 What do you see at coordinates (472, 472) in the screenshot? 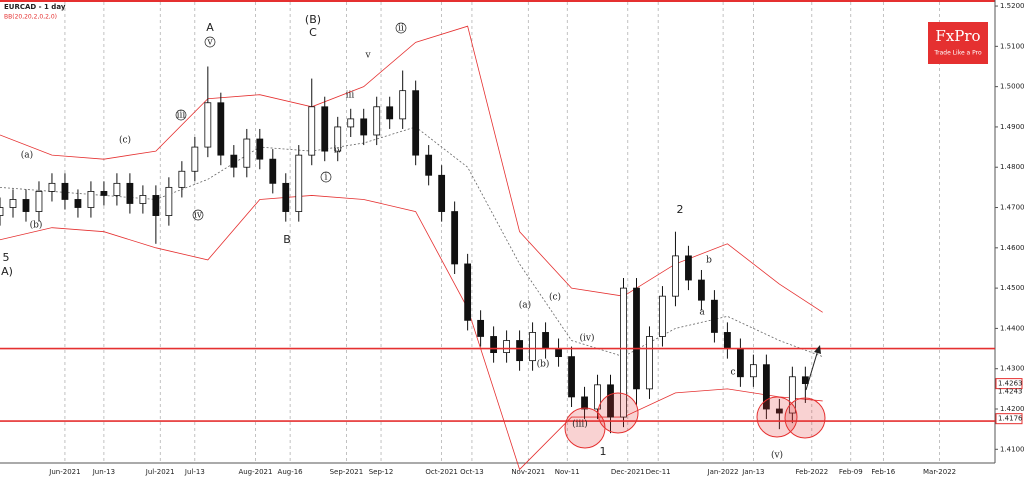
I see `x-tick-label: Oct-13` at bounding box center [472, 472].